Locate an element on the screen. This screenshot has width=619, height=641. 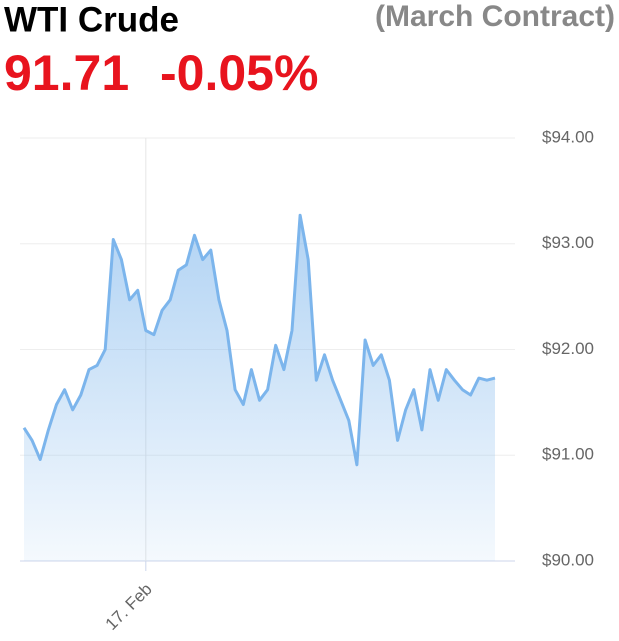
y-tick-label: $92.00 is located at coordinates (568, 348).